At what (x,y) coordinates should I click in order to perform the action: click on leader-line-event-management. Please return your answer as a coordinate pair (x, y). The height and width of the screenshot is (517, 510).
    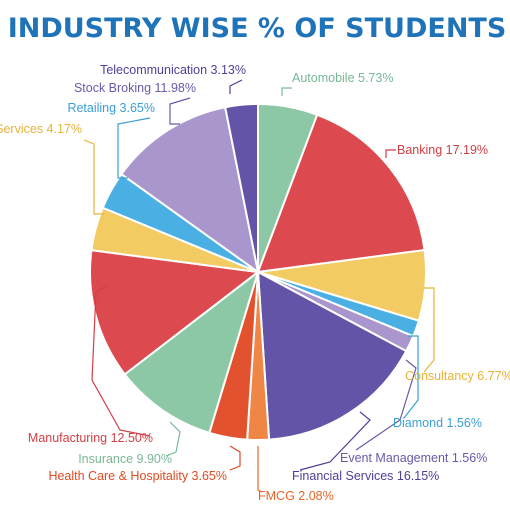
    Looking at the image, I should click on (386, 405).